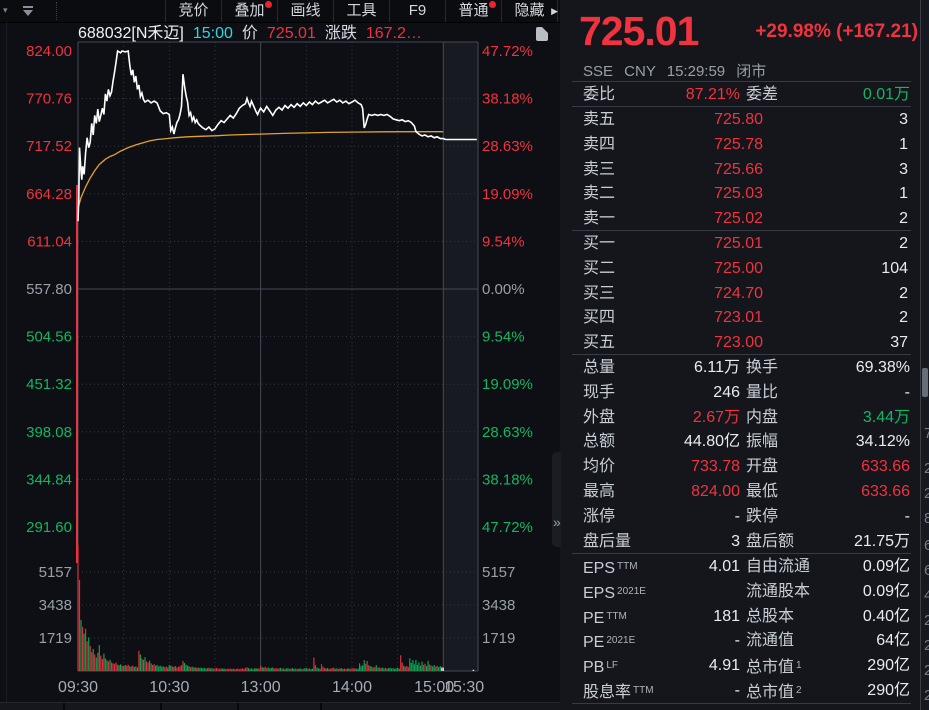  What do you see at coordinates (926, 595) in the screenshot?
I see `clipped-text-fragment: 4` at bounding box center [926, 595].